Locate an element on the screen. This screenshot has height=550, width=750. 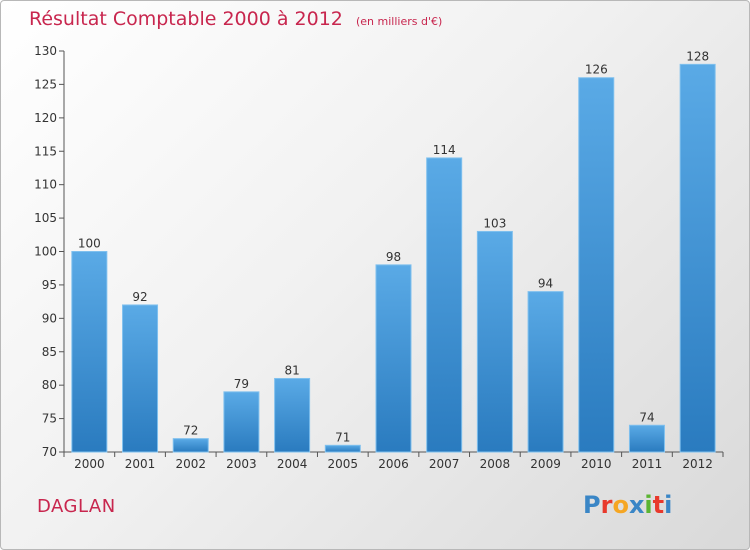
bar-2003 is located at coordinates (241, 422).